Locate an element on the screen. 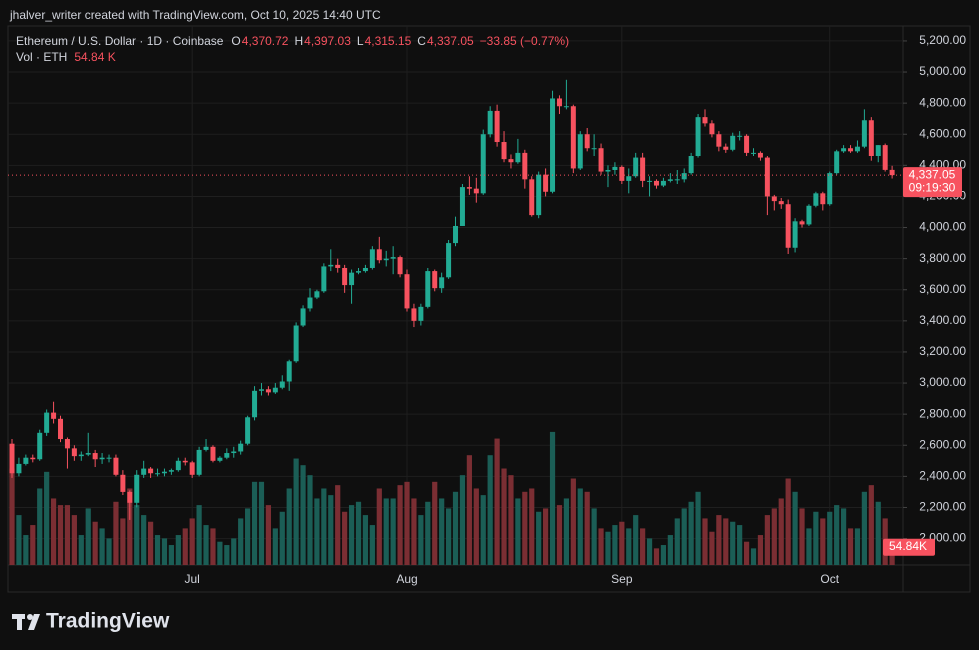 The width and height of the screenshot is (979, 650). y-tick-label: 2,800.00 is located at coordinates (942, 413).